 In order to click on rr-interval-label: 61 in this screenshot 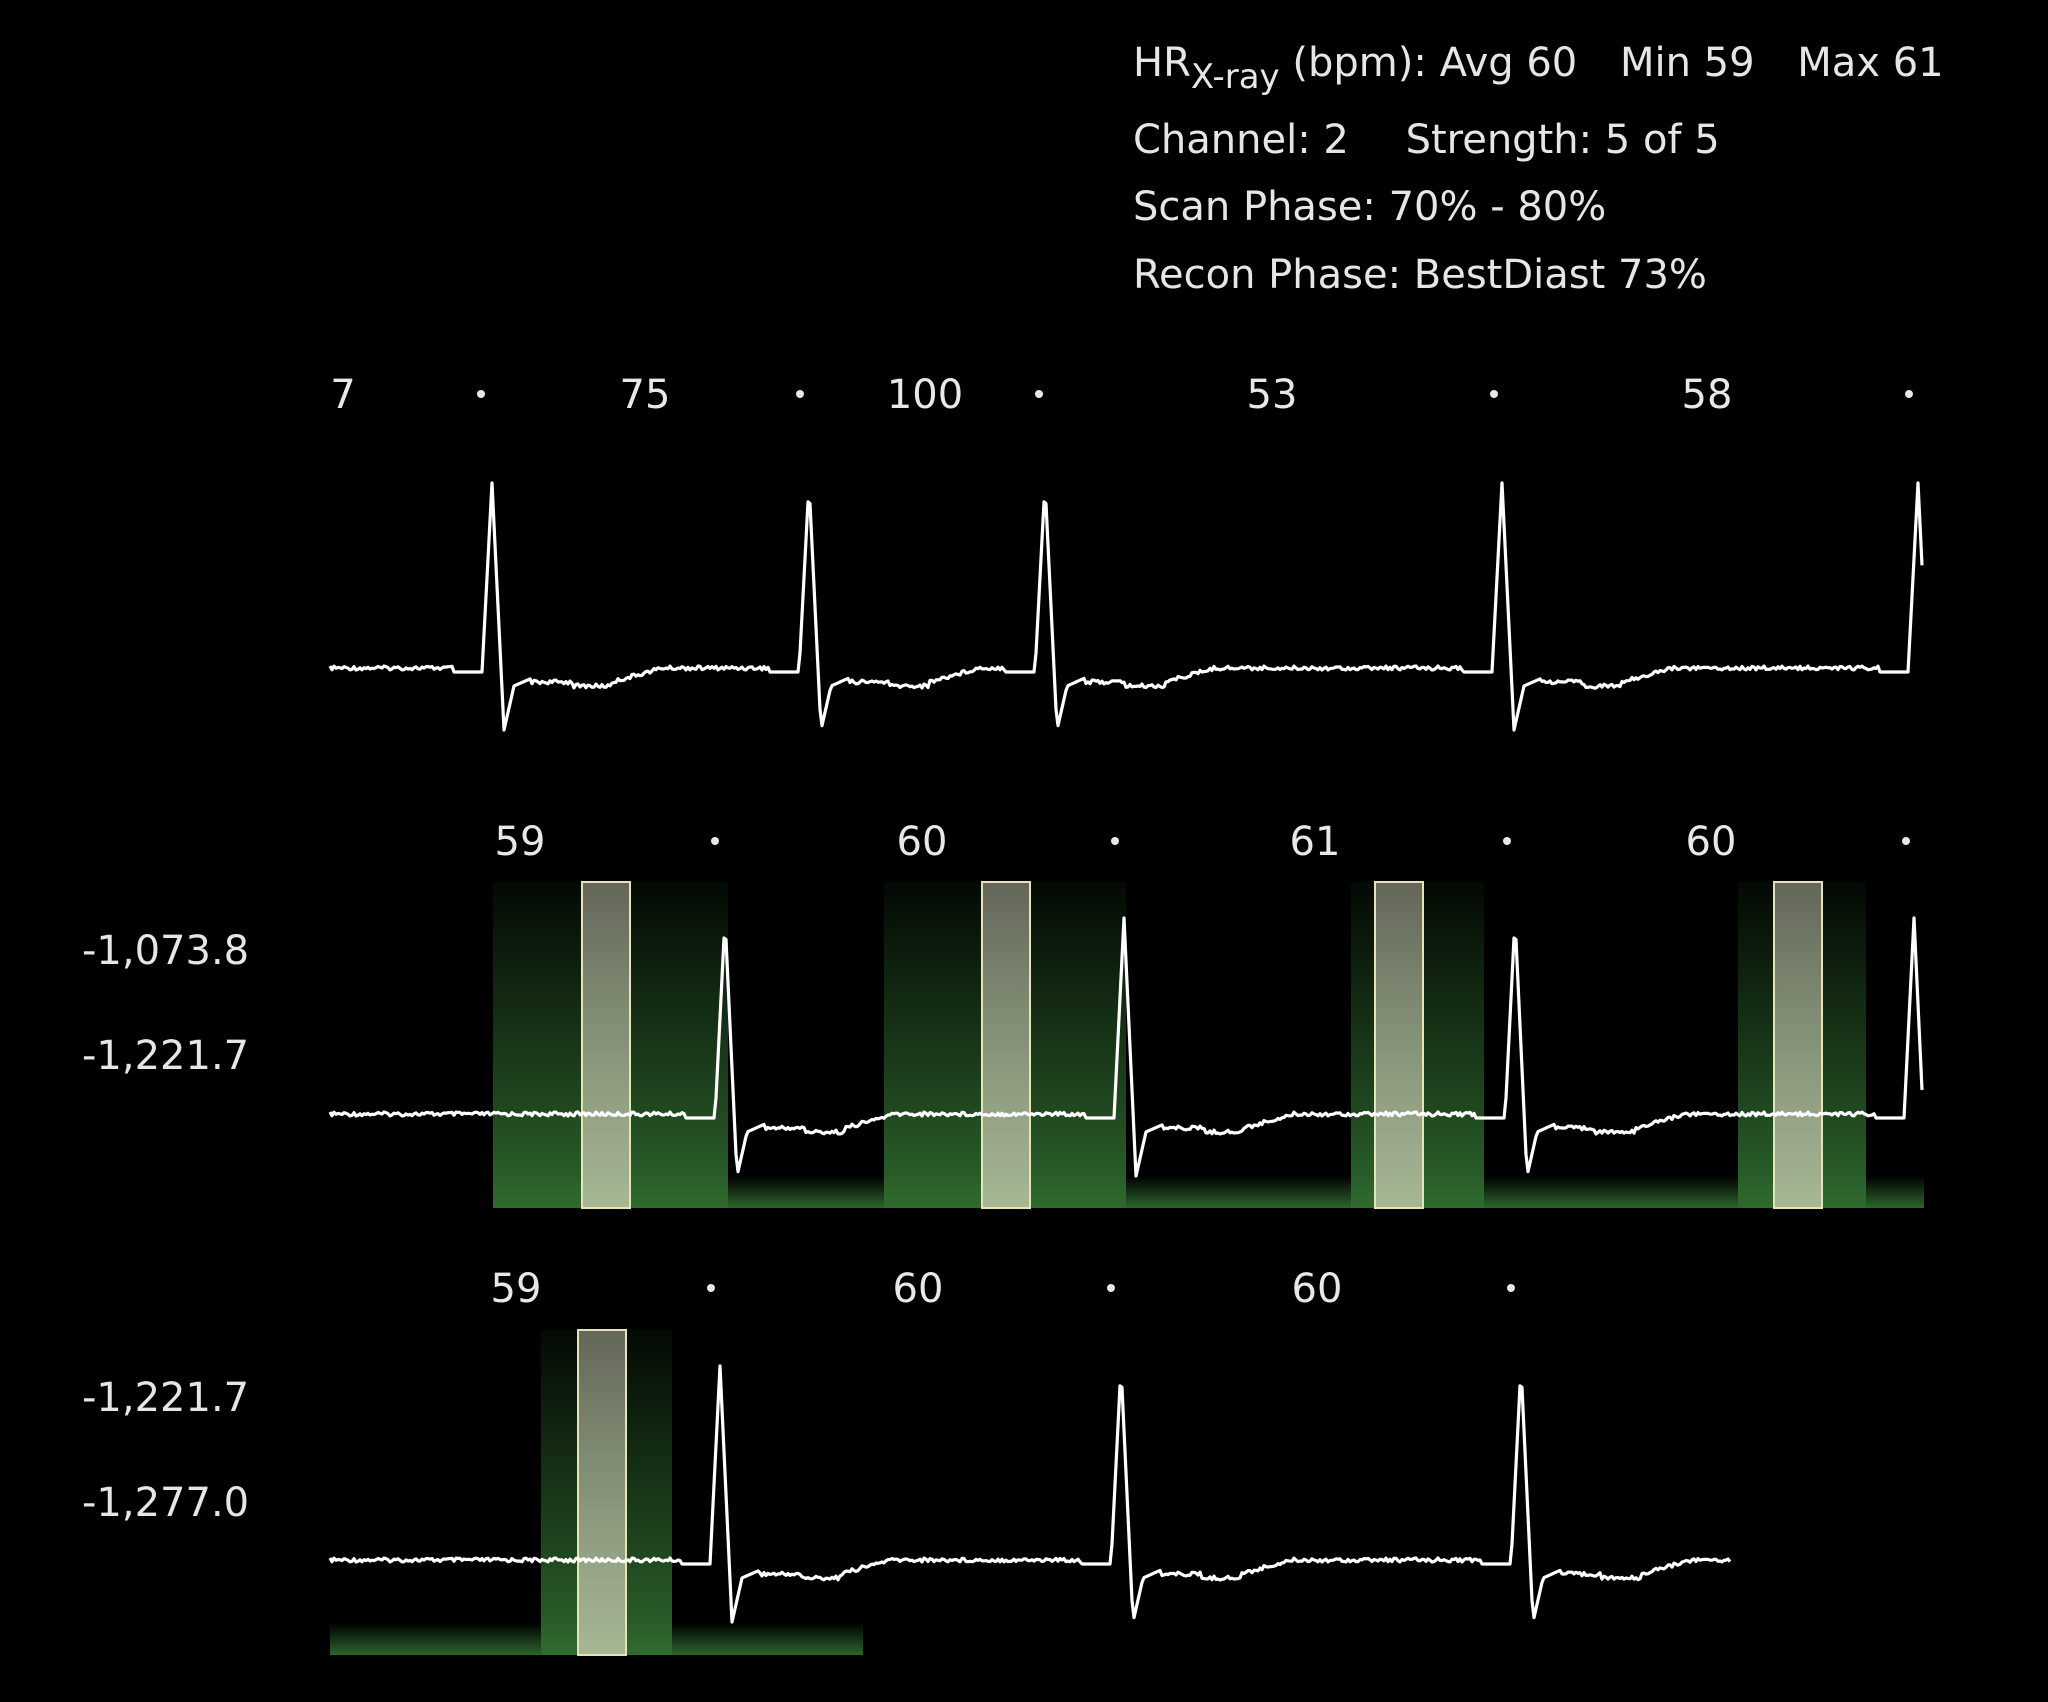, I will do `click(1315, 842)`.